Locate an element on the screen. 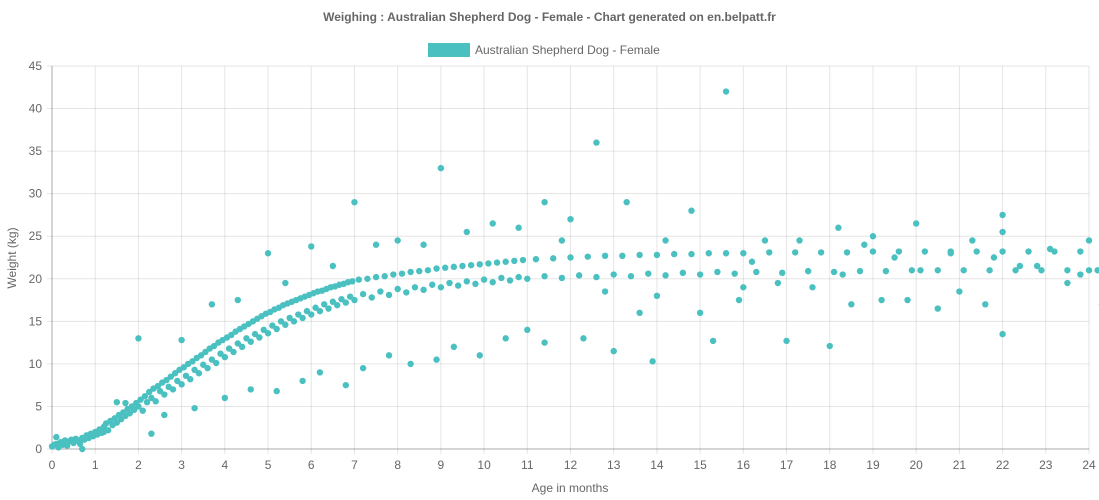 This screenshot has width=1099, height=500. legend-label: Australian Shepherd Dog - Female is located at coordinates (567, 50).